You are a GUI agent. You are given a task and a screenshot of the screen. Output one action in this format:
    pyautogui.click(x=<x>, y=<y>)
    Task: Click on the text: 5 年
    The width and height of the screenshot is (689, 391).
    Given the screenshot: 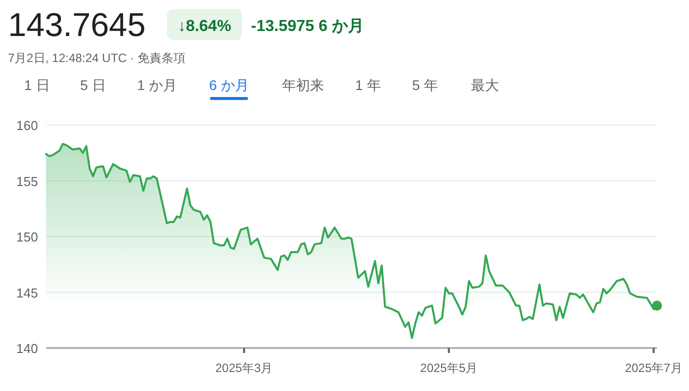 What is the action you would take?
    pyautogui.click(x=425, y=85)
    